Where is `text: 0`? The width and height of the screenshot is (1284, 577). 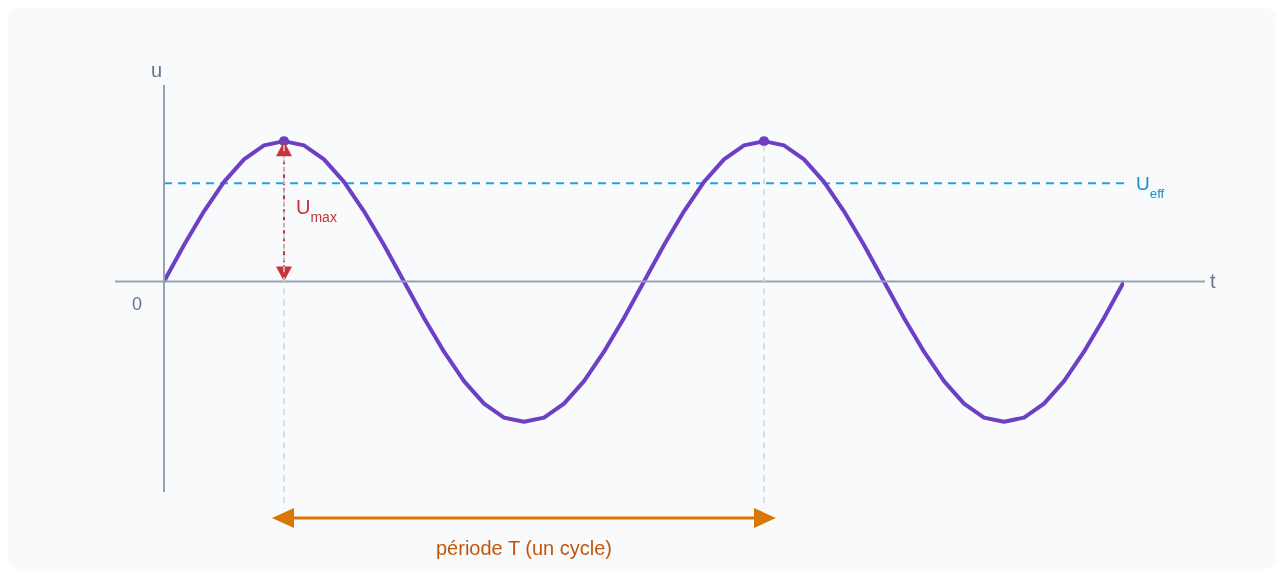
text: 0 is located at coordinates (137, 304).